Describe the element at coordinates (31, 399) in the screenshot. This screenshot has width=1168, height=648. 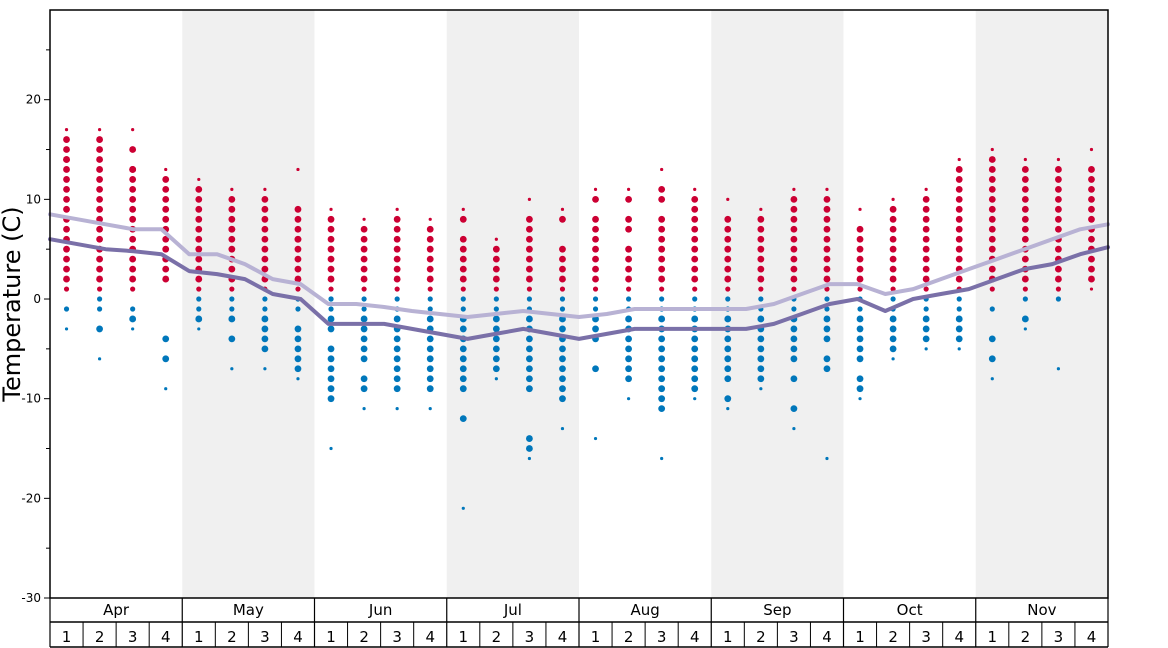
I see `y-tick-label: -10` at that location.